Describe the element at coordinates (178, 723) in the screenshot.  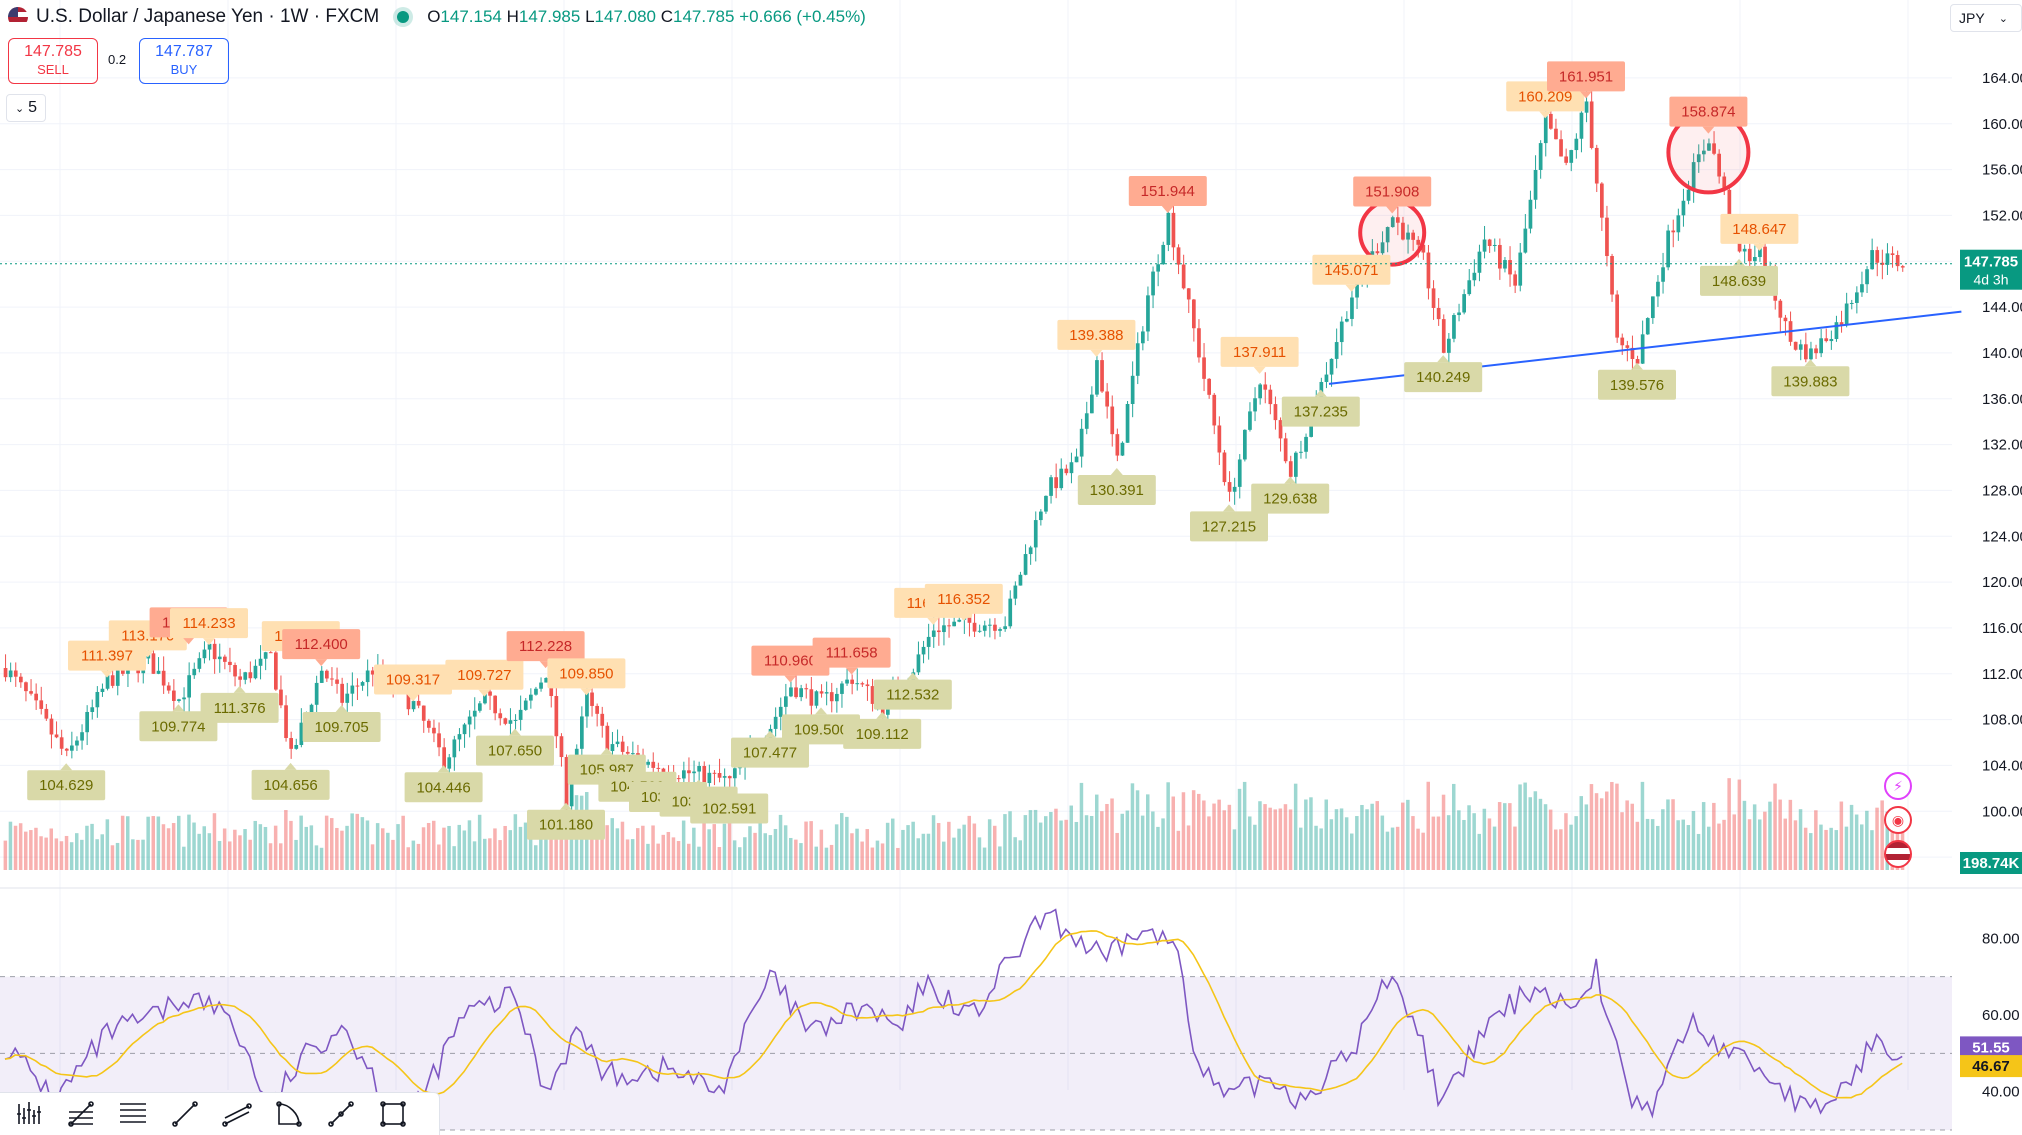
I see `price-label: 109.774` at that location.